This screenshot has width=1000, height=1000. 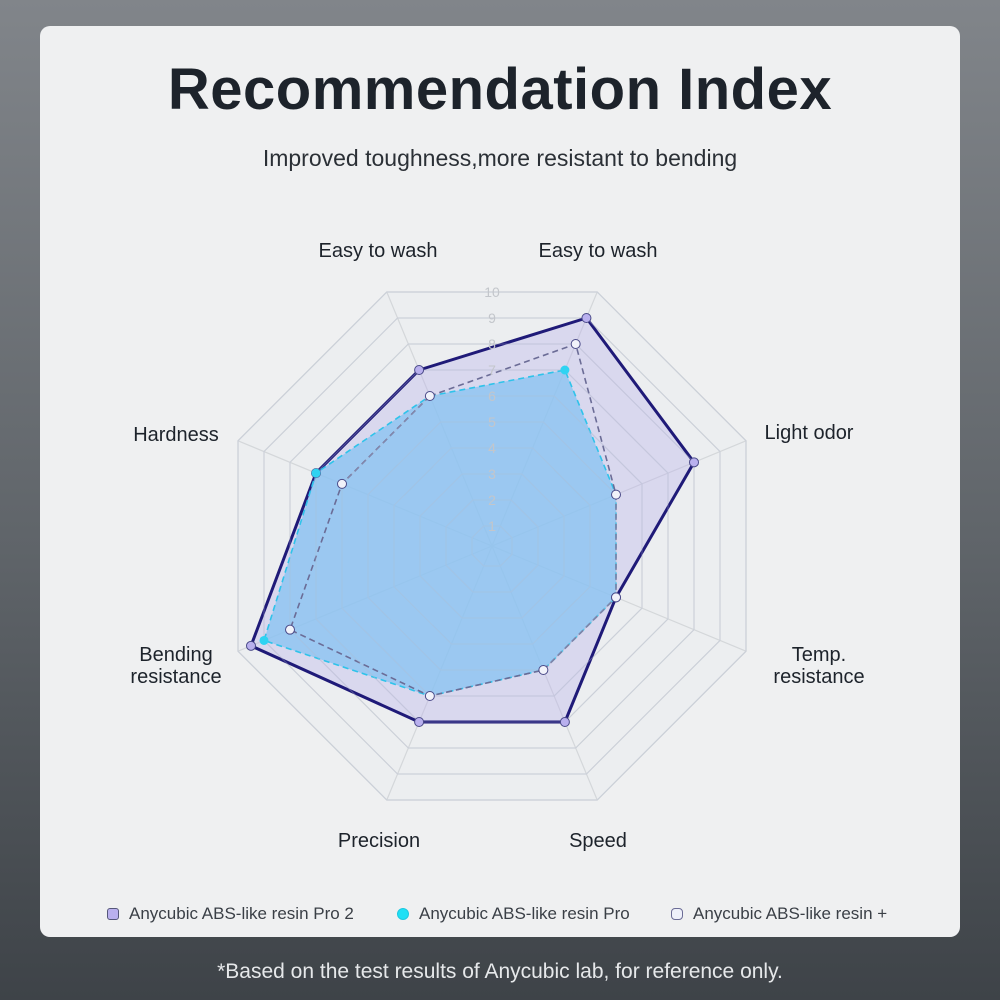 I want to click on tick-label: 1, so click(x=492, y=526).